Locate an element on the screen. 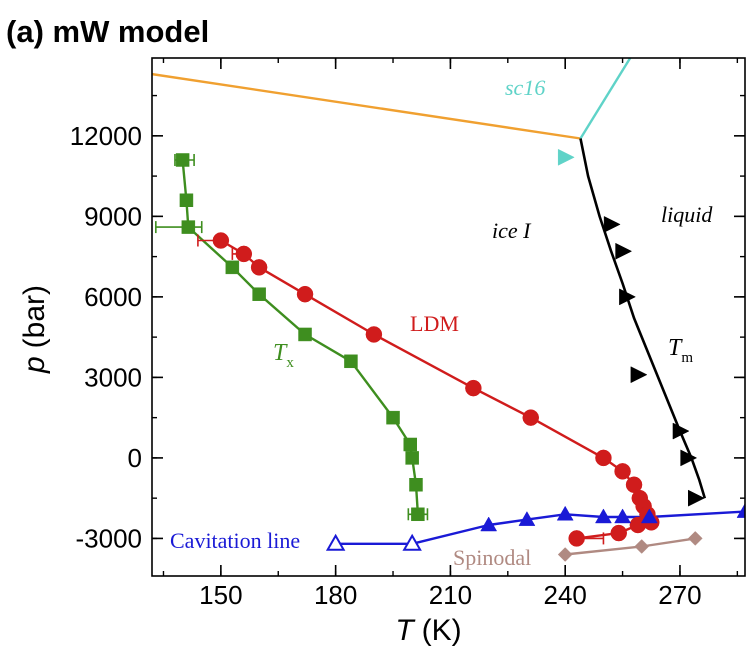 This screenshot has height=650, width=749. spinodal-line is located at coordinates (630, 546).